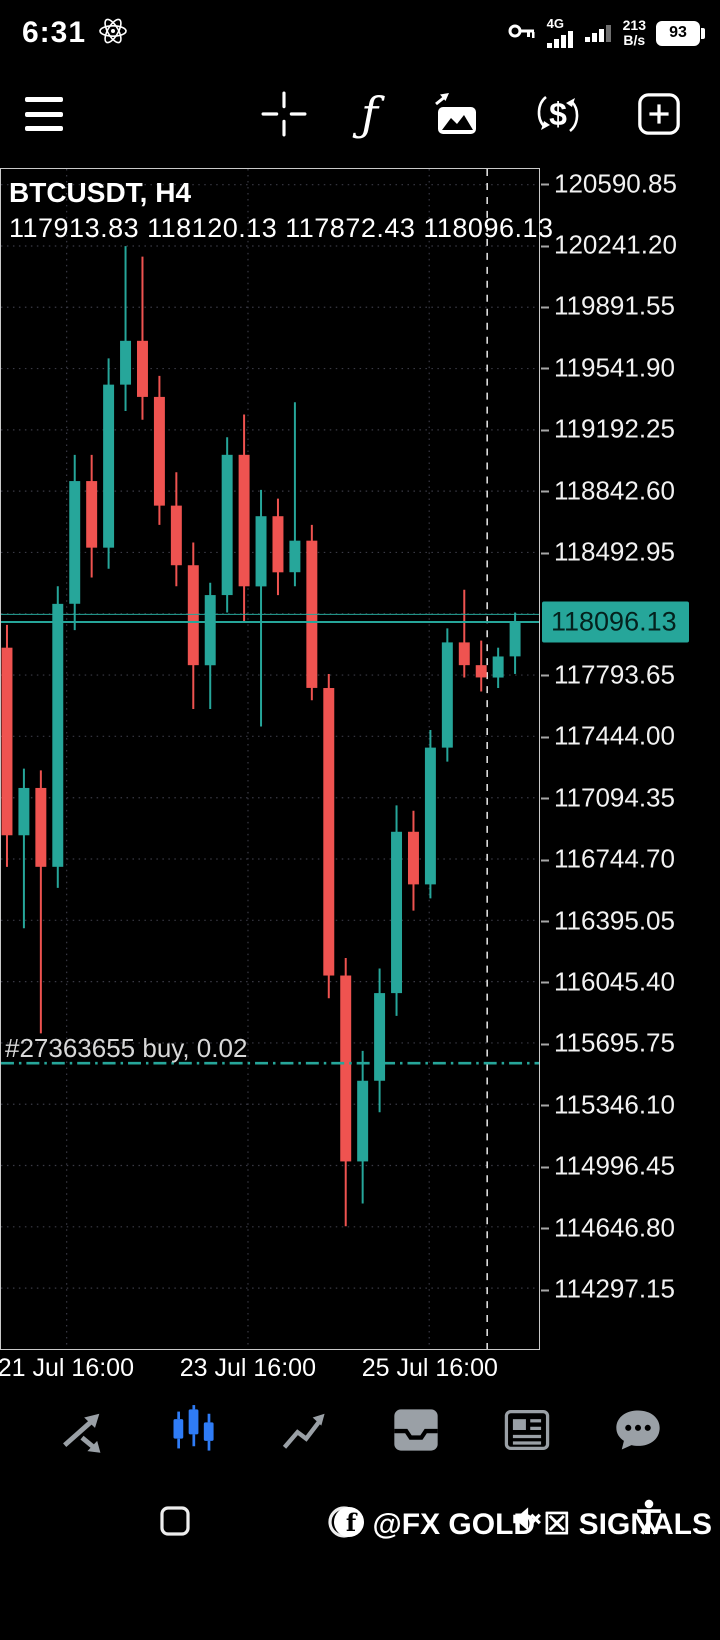 Image resolution: width=720 pixels, height=1640 pixels. Describe the element at coordinates (44, 99) in the screenshot. I see `hamburger-icon` at that location.